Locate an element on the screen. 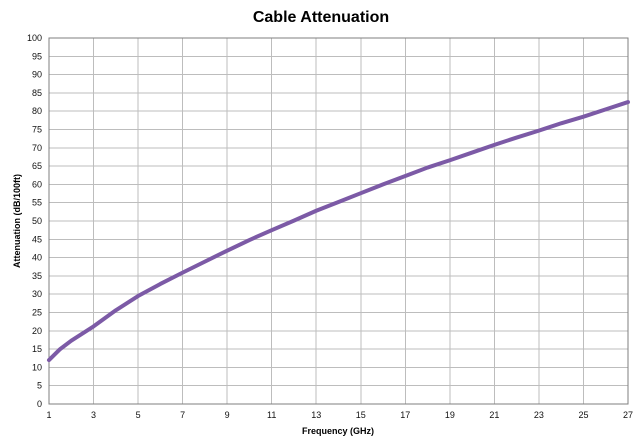 This screenshot has height=437, width=642. x-tick-label: 27 is located at coordinates (628, 415).